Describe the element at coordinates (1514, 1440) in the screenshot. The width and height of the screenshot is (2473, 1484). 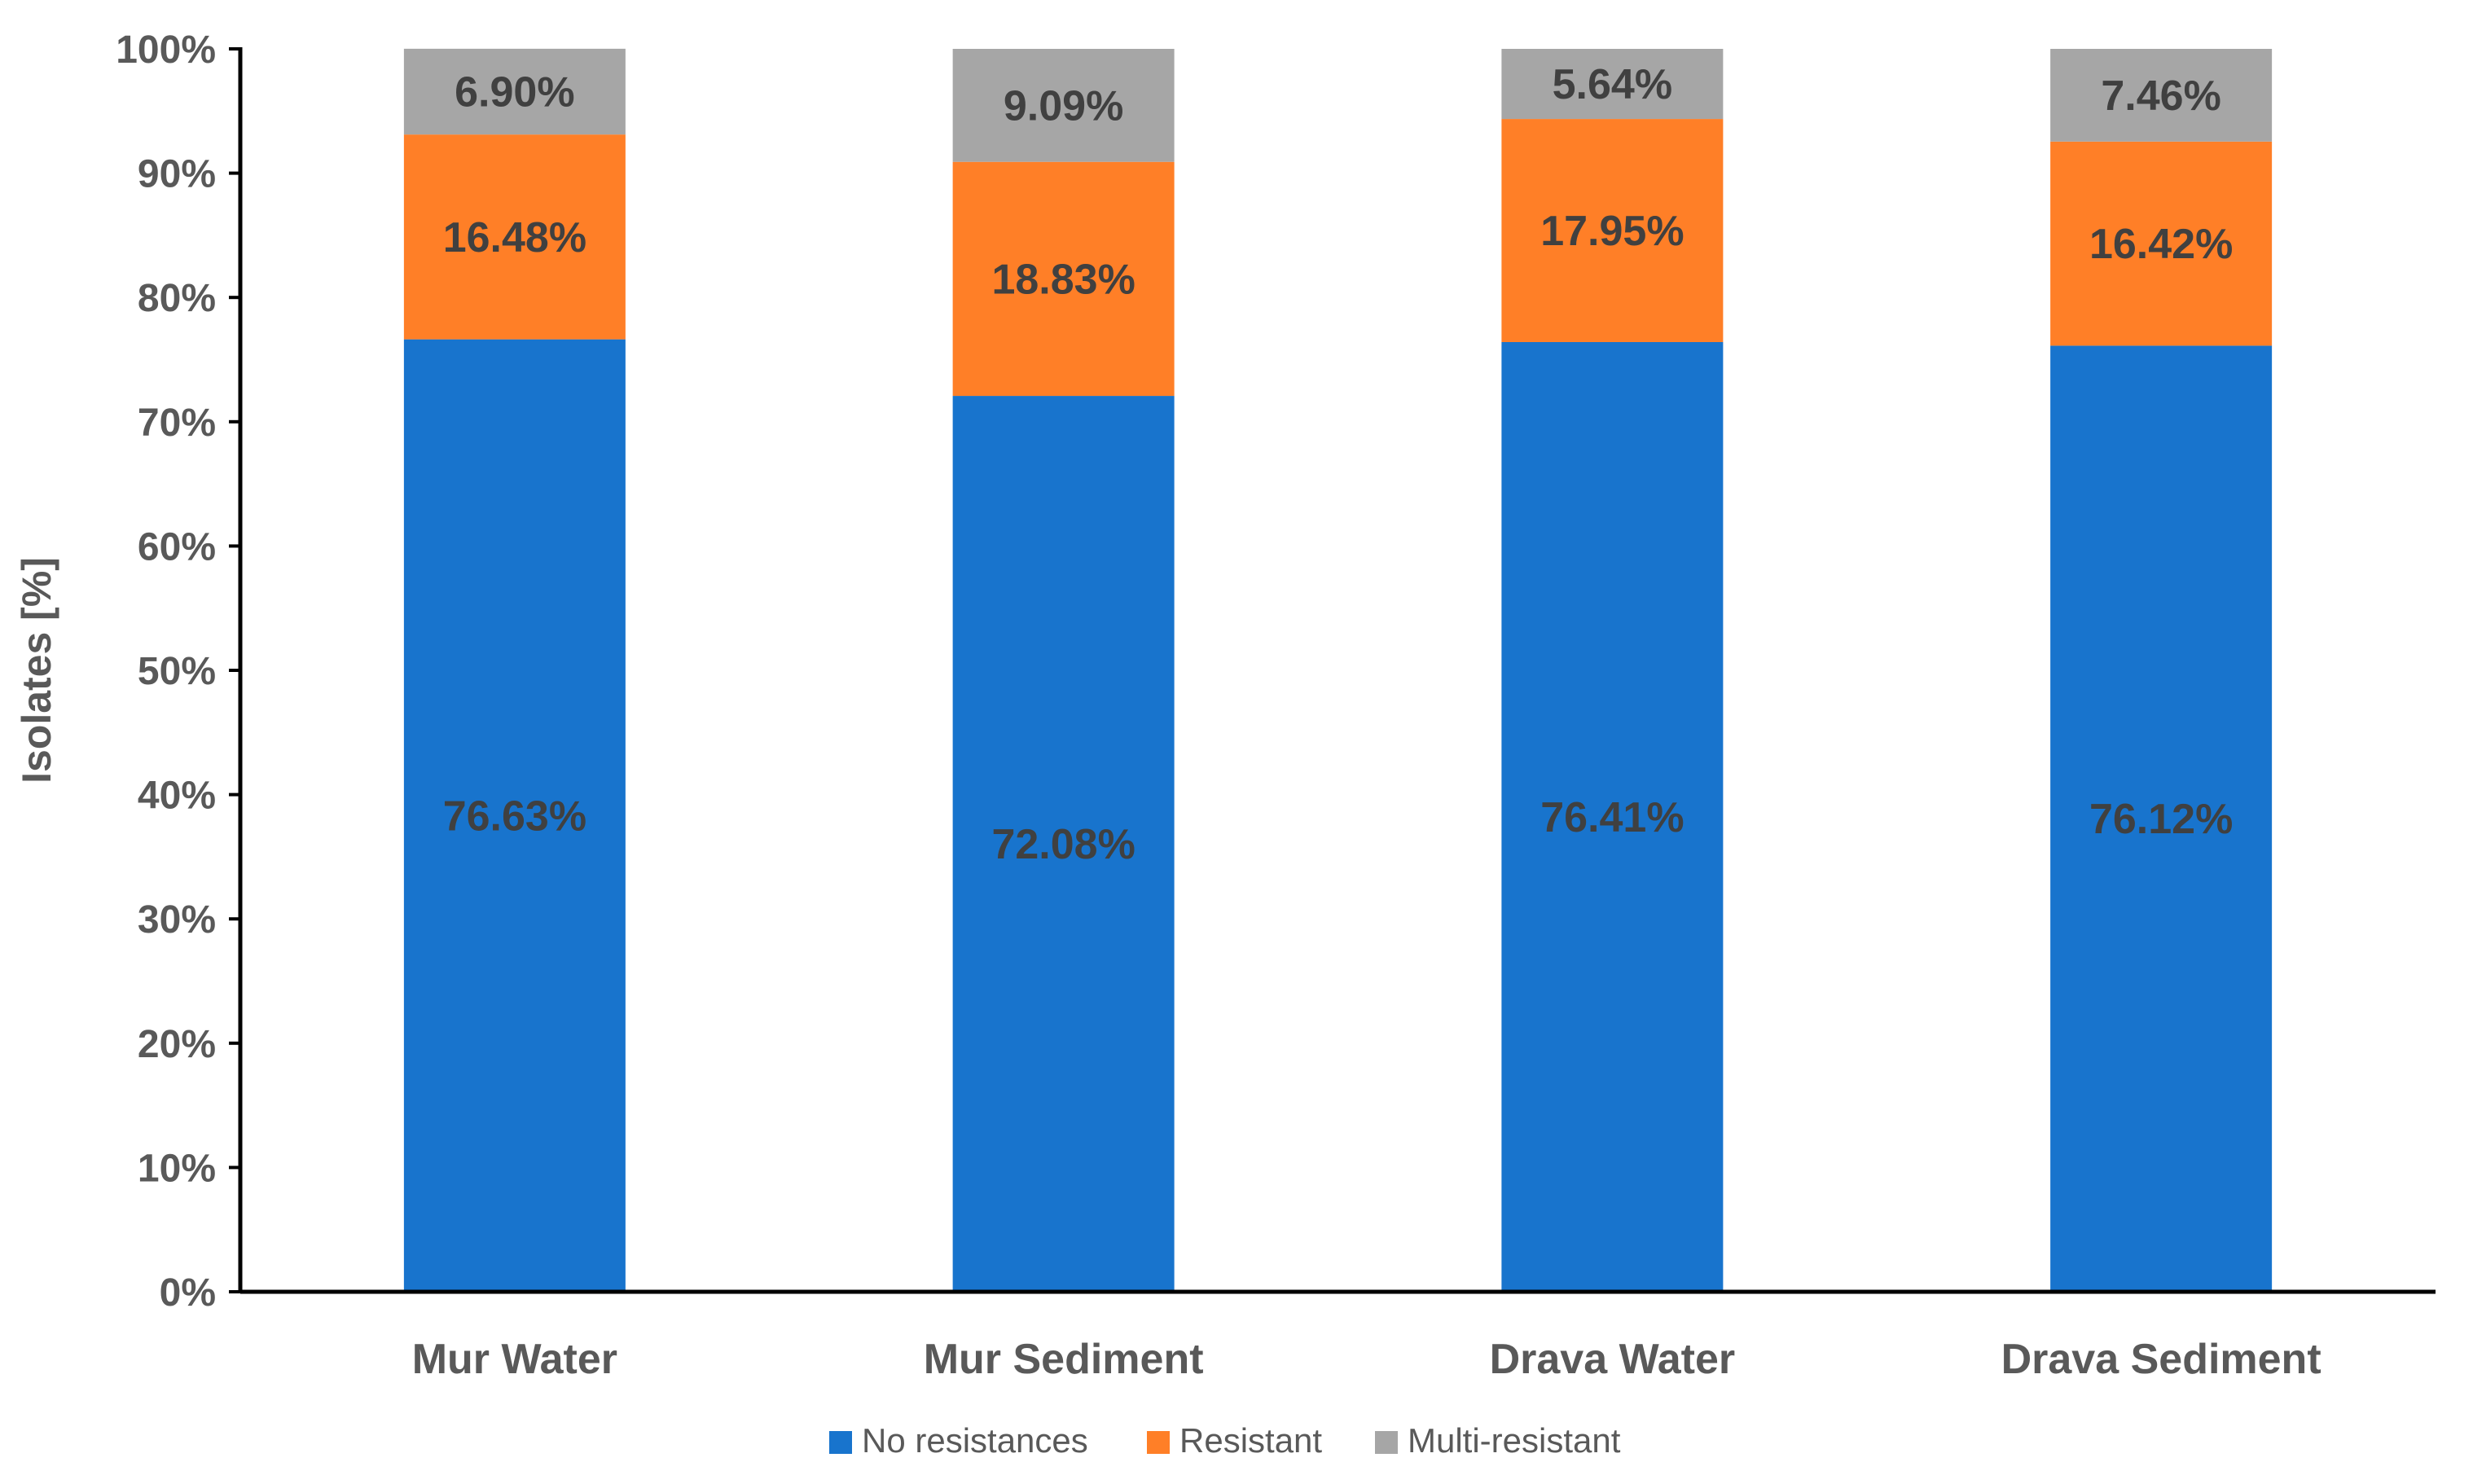
I see `legend-label: Multi-resistant` at that location.